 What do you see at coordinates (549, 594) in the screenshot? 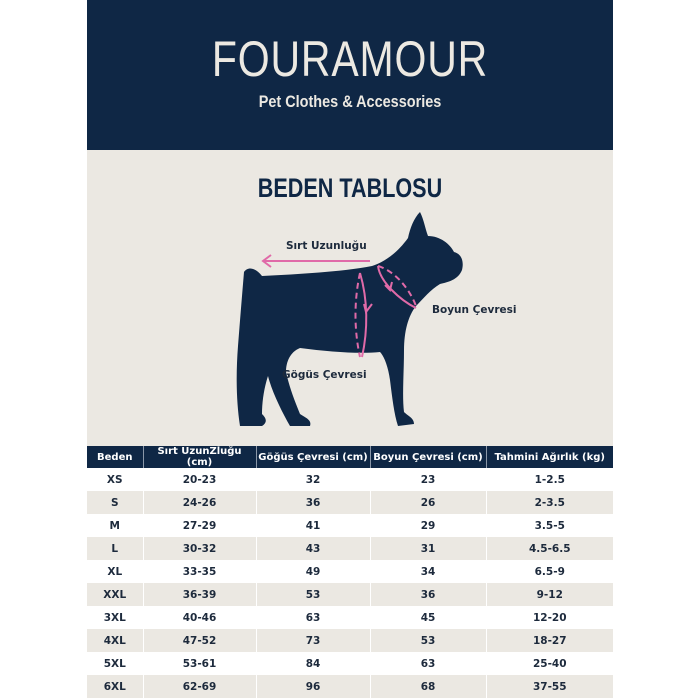
I see `table-cell: 9-12` at bounding box center [549, 594].